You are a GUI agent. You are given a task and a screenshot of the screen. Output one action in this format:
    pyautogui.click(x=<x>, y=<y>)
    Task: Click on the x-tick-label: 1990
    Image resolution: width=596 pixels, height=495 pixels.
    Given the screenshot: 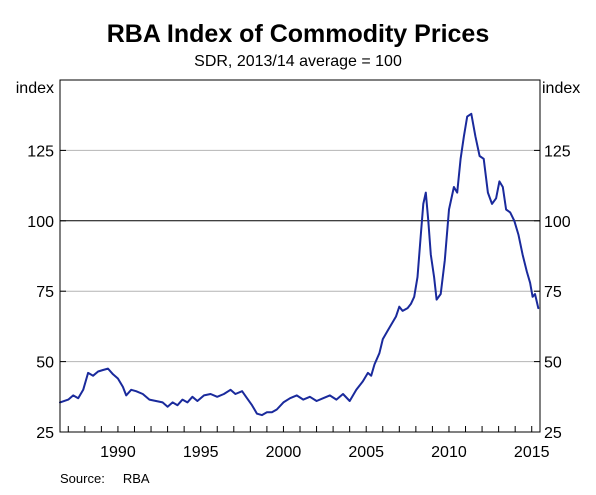 What is the action you would take?
    pyautogui.click(x=118, y=452)
    